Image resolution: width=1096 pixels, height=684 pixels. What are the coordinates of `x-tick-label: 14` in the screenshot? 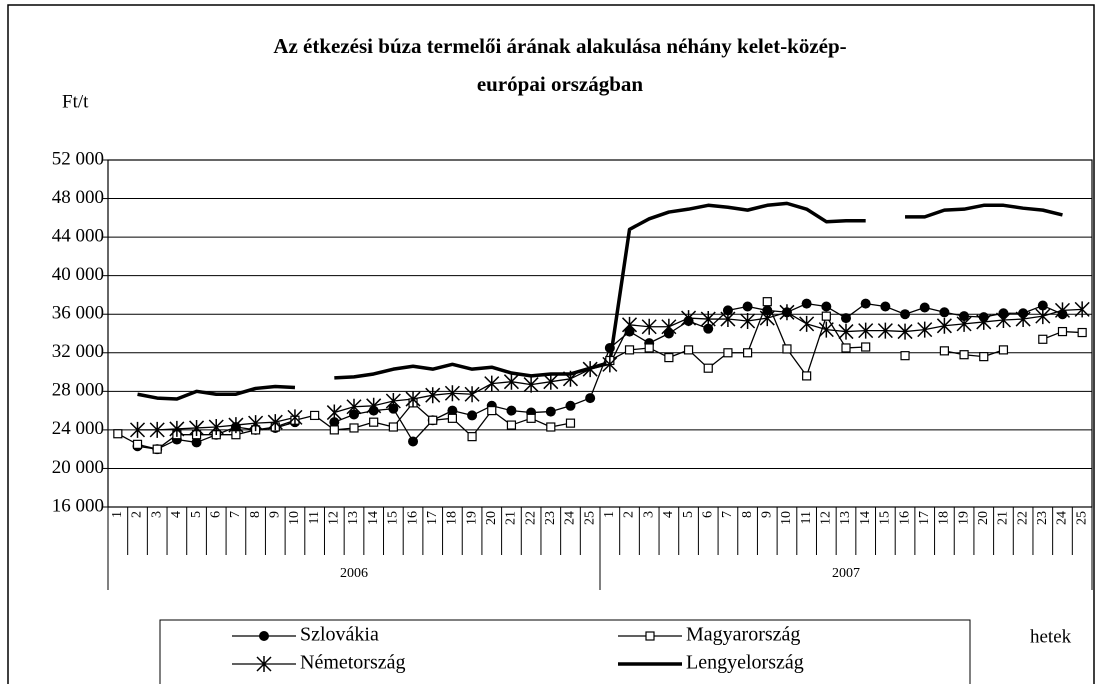 It's located at (373, 518).